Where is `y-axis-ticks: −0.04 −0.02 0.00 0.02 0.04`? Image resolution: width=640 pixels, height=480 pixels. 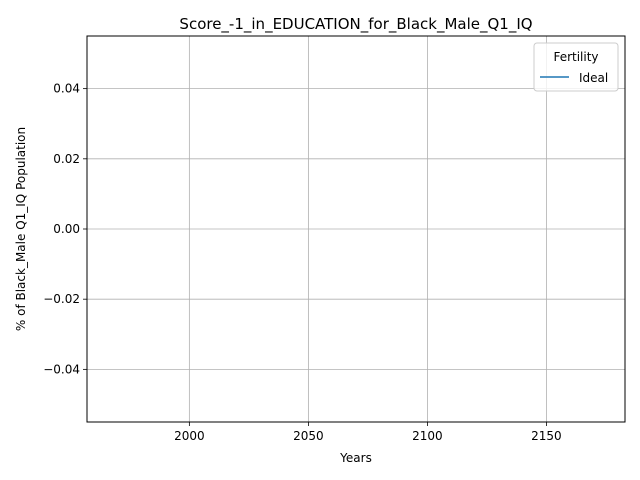 y-axis-ticks: −0.04 −0.02 0.00 0.02 0.04 is located at coordinates (65, 229).